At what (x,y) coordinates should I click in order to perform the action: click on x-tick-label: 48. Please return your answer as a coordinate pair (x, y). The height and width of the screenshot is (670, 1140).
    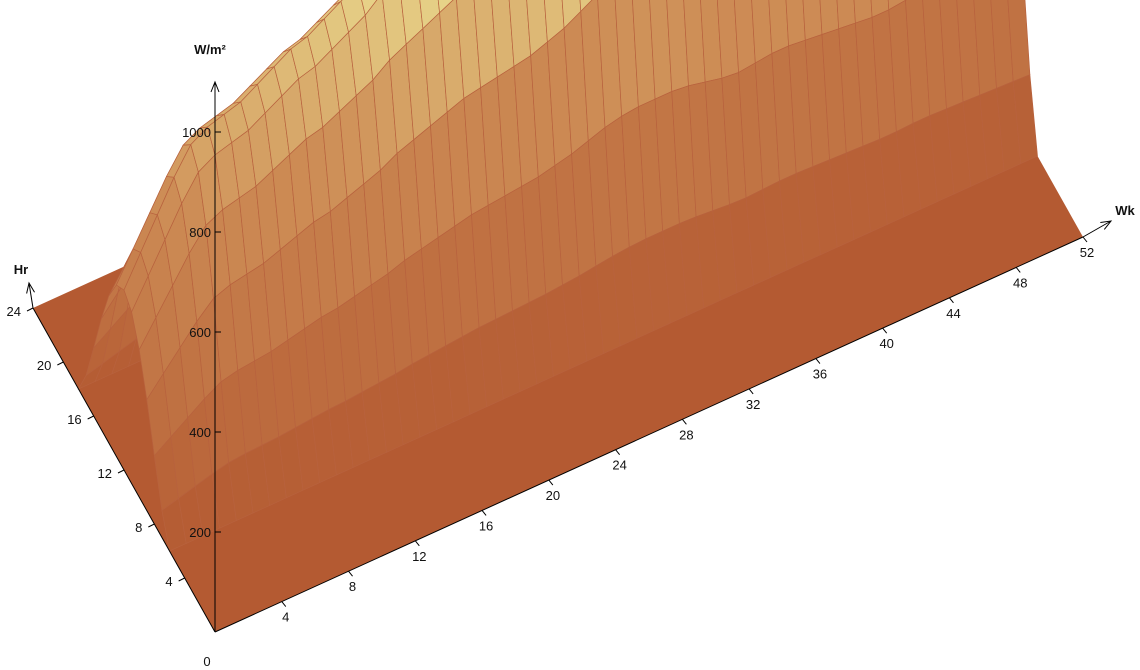
    Looking at the image, I should click on (1020, 282).